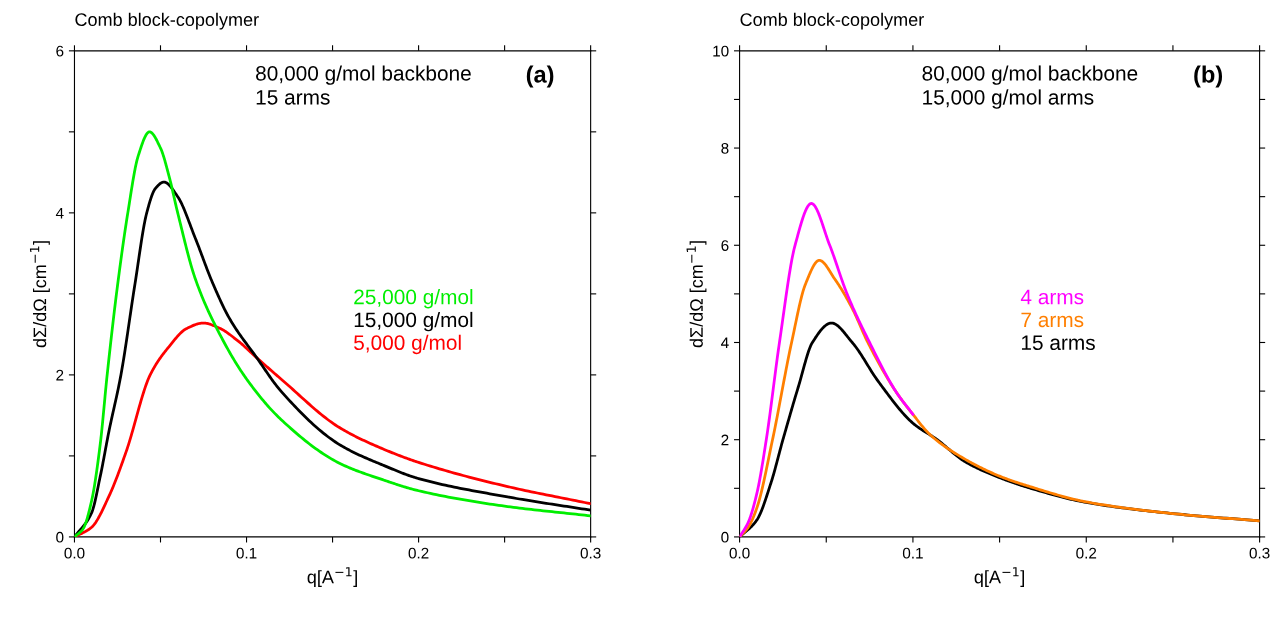 This screenshot has height=620, width=1284. Describe the element at coordinates (1052, 320) in the screenshot. I see `text: 7 arms` at that location.